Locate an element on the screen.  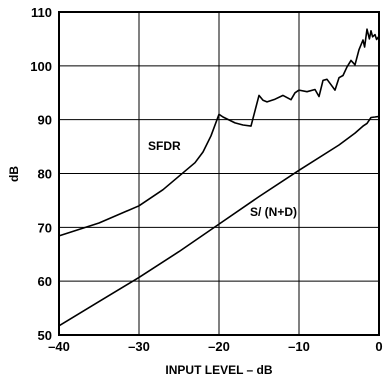
y-tick-label: 70 is located at coordinates (45, 227).